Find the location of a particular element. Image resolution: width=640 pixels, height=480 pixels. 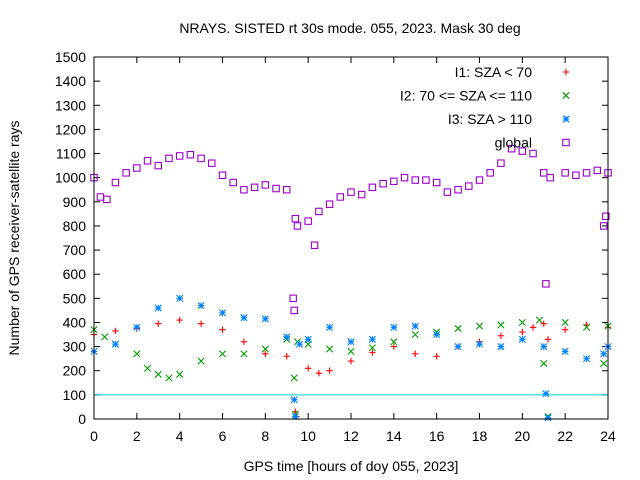

x-tick-label: 10 is located at coordinates (308, 436).